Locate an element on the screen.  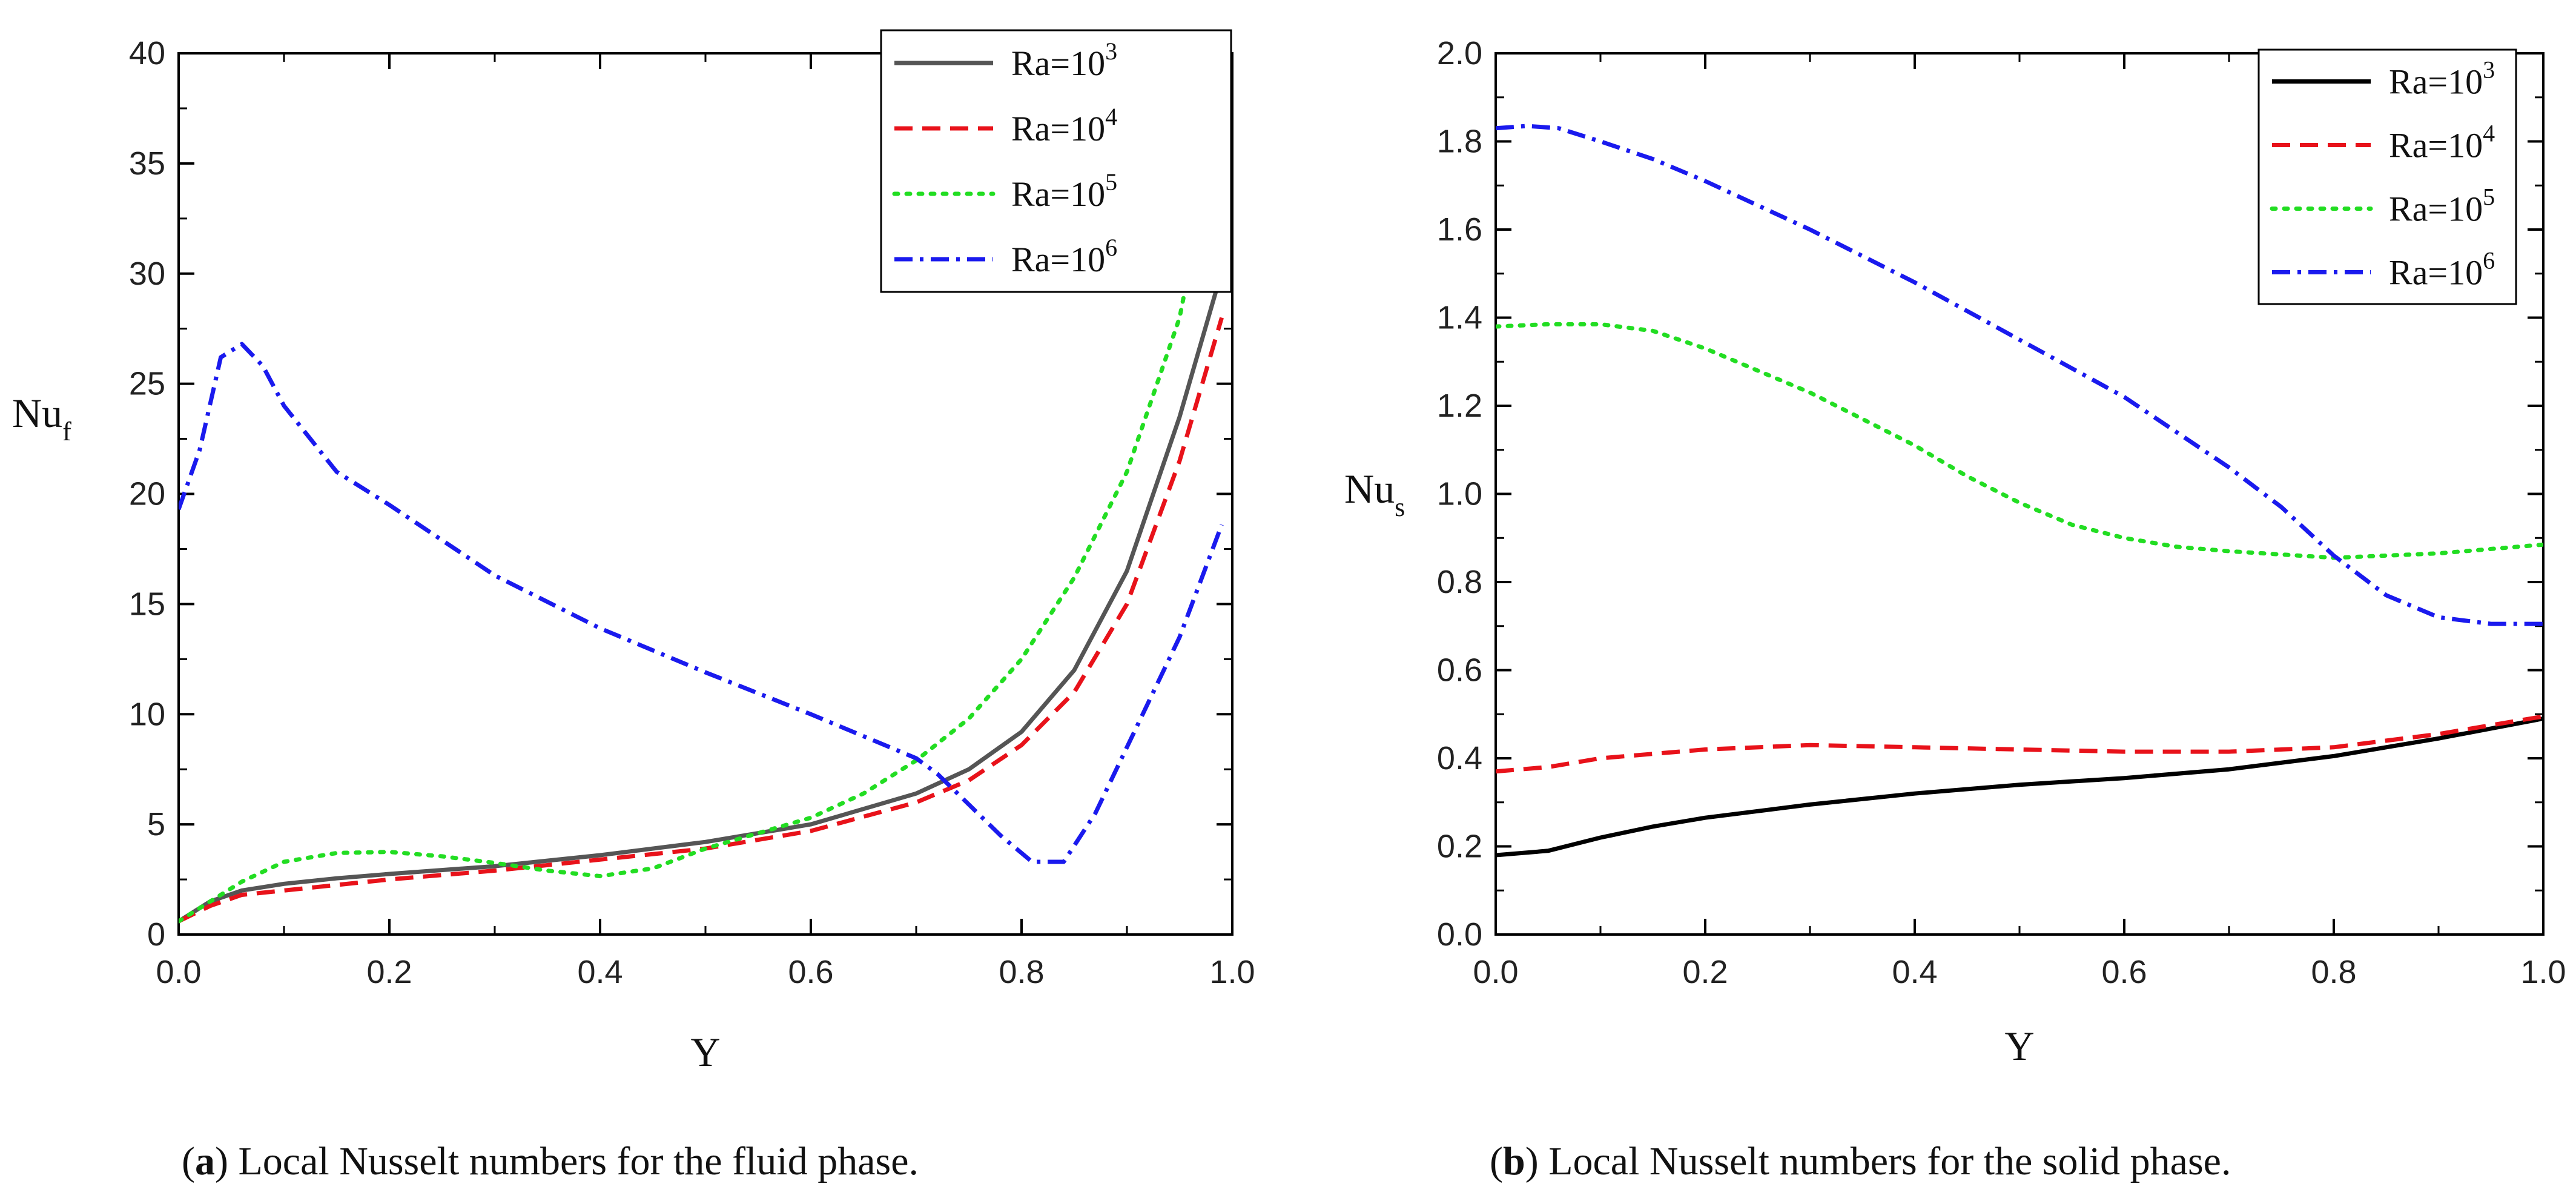
y-tick-label: 2.0 is located at coordinates (1459, 53).